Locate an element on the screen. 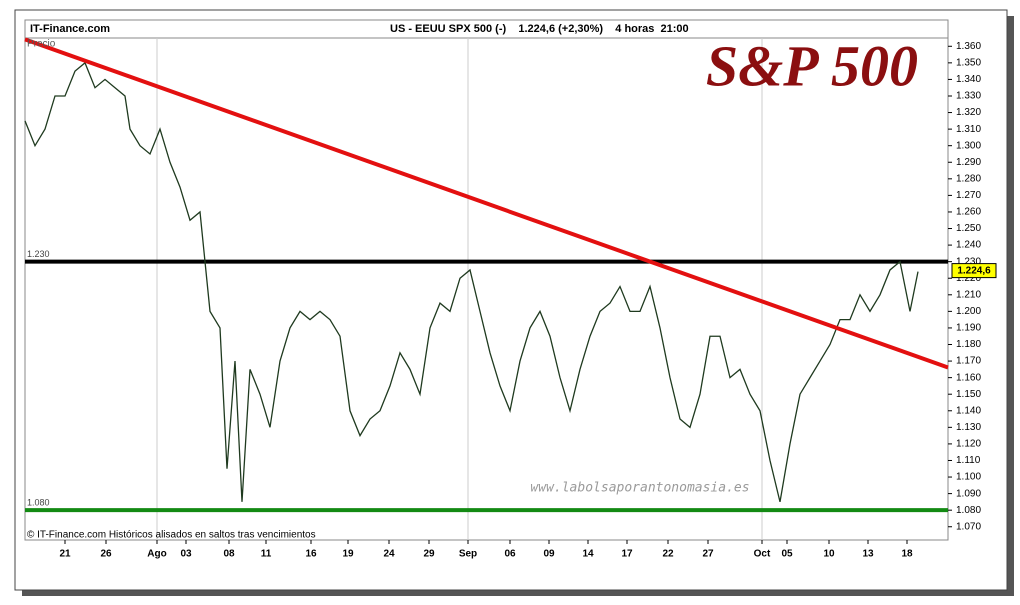 The width and height of the screenshot is (1020, 605). x-tick-label: 21 is located at coordinates (65, 554).